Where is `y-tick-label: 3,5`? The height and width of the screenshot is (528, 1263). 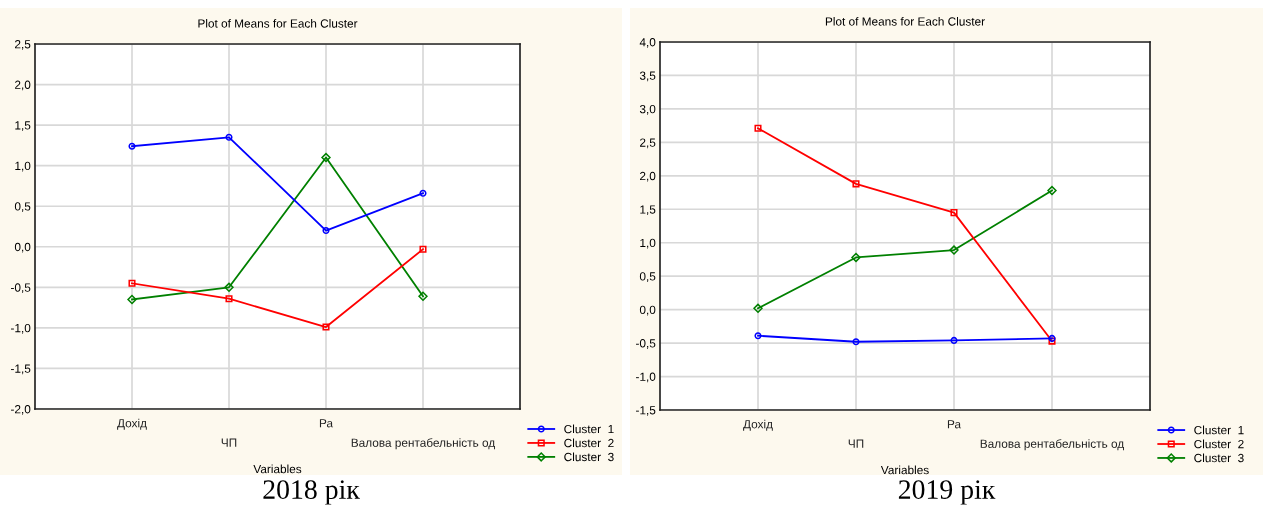
y-tick-label: 3,5 is located at coordinates (647, 76).